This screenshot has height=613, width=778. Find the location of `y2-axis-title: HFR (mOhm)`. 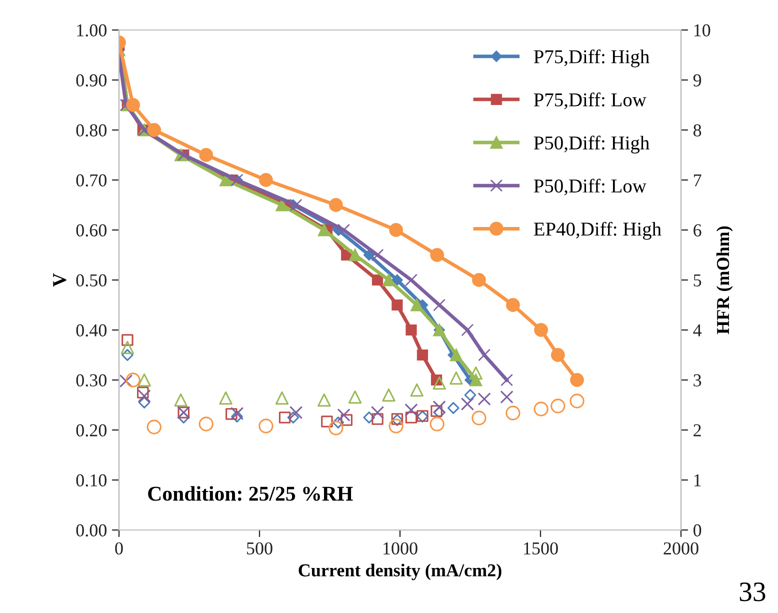

y2-axis-title: HFR (mOhm) is located at coordinates (724, 280).